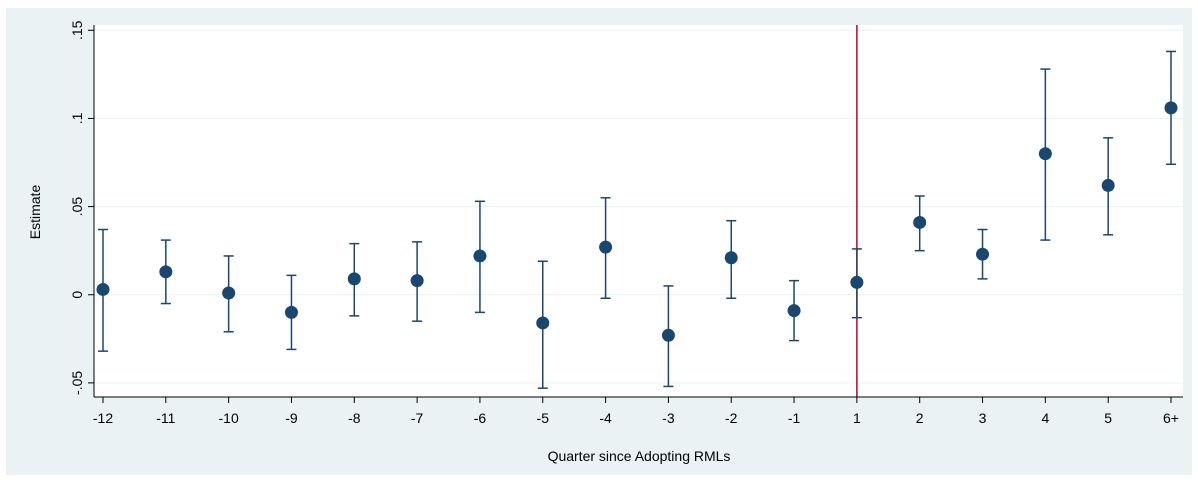 The height and width of the screenshot is (480, 1198). Describe the element at coordinates (605, 418) in the screenshot. I see `x-tick-label: -4` at that location.